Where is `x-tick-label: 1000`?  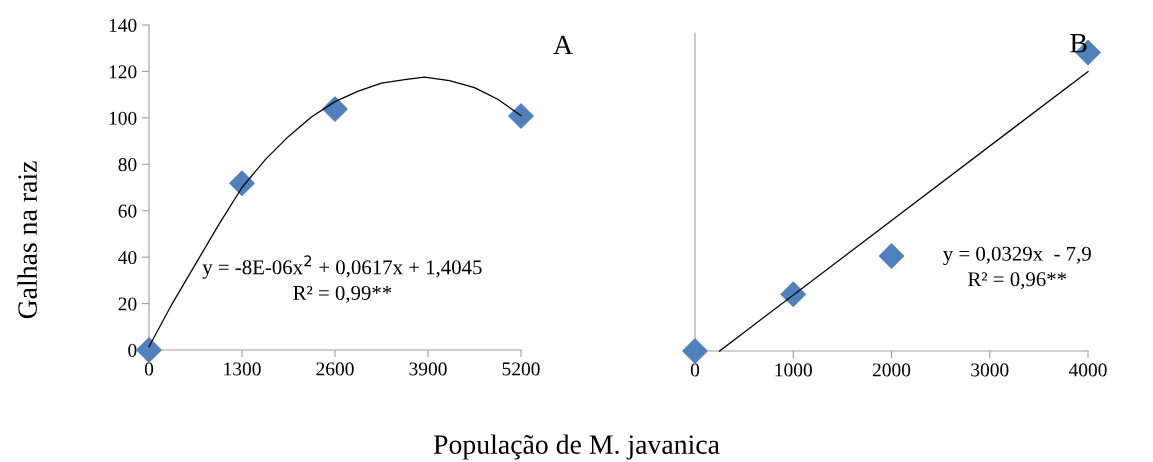 x-tick-label: 1000 is located at coordinates (793, 370).